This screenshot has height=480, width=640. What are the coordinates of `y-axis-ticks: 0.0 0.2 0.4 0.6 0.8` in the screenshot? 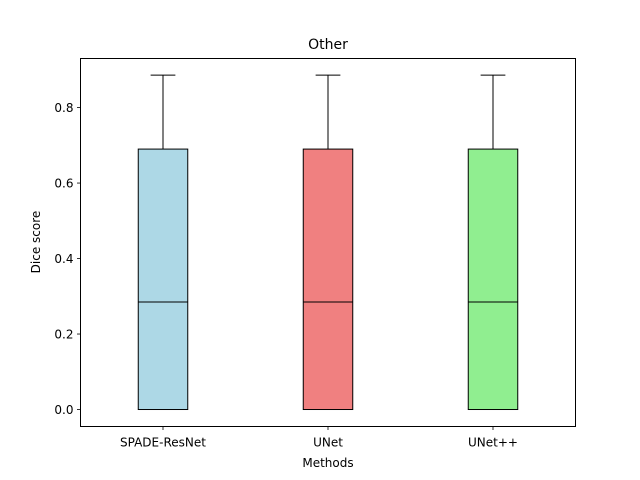 It's located at (67, 259).